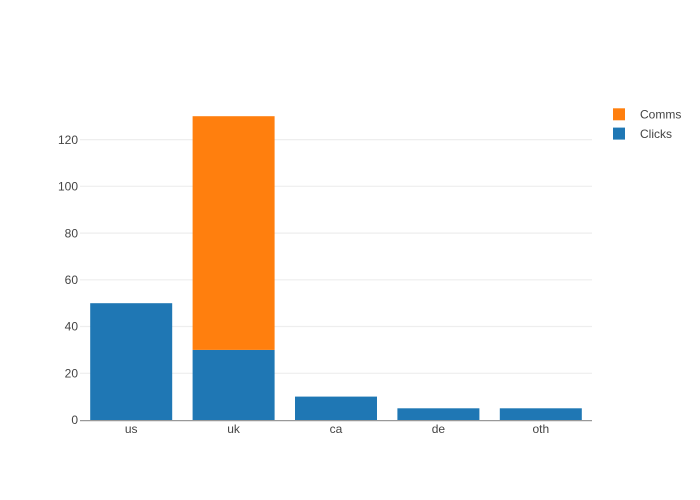 This screenshot has width=700, height=500. What do you see at coordinates (439, 429) in the screenshot?
I see `svg-text: de` at bounding box center [439, 429].